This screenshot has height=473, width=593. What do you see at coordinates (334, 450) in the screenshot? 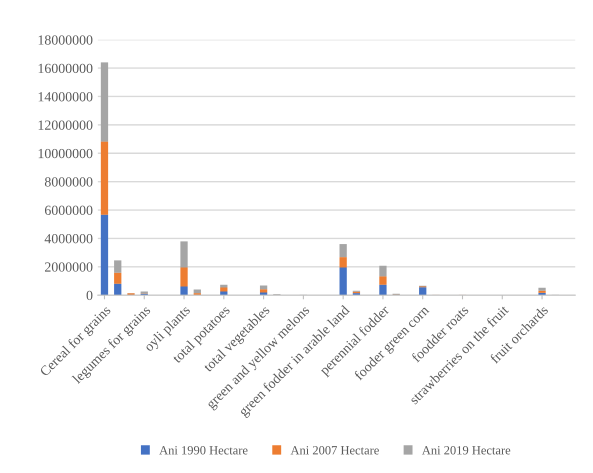
I see `legend-label: Ani 2007 Hectare` at bounding box center [334, 450].